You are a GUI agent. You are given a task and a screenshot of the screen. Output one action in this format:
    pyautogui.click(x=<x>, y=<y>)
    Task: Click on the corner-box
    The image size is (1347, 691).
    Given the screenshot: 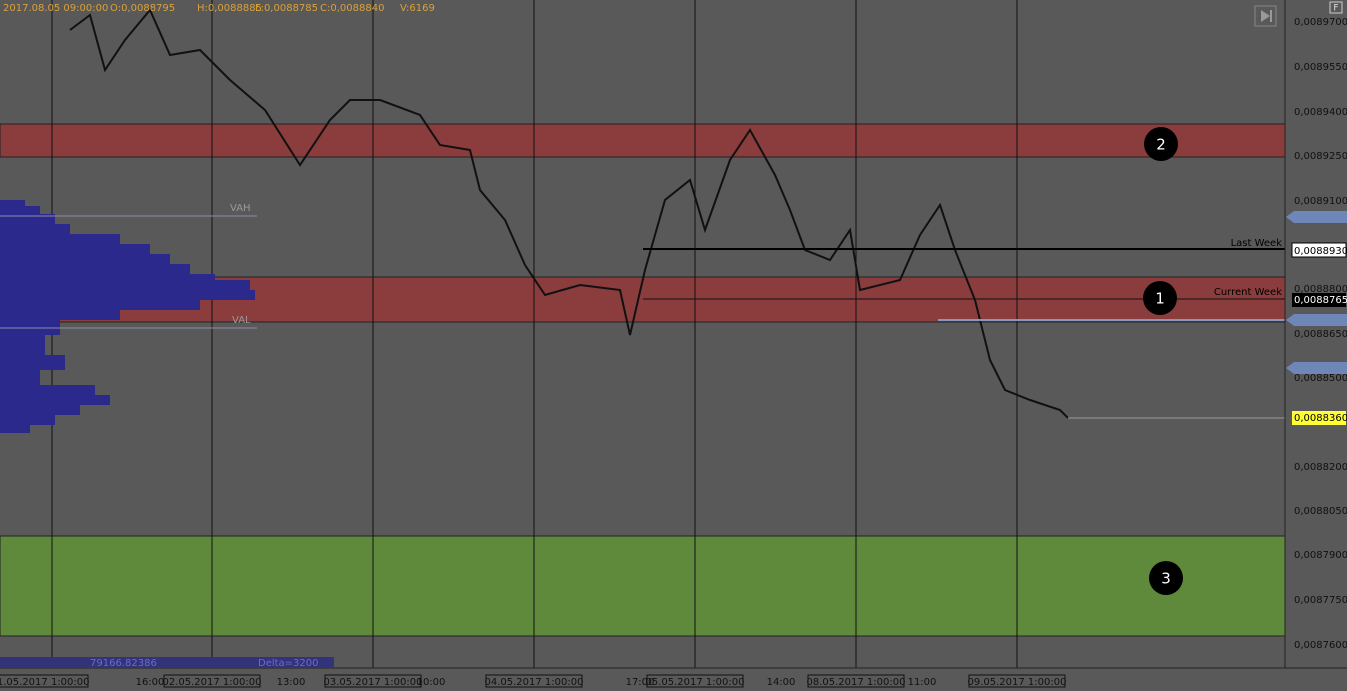 What is the action you would take?
    pyautogui.click(x=1336, y=7)
    